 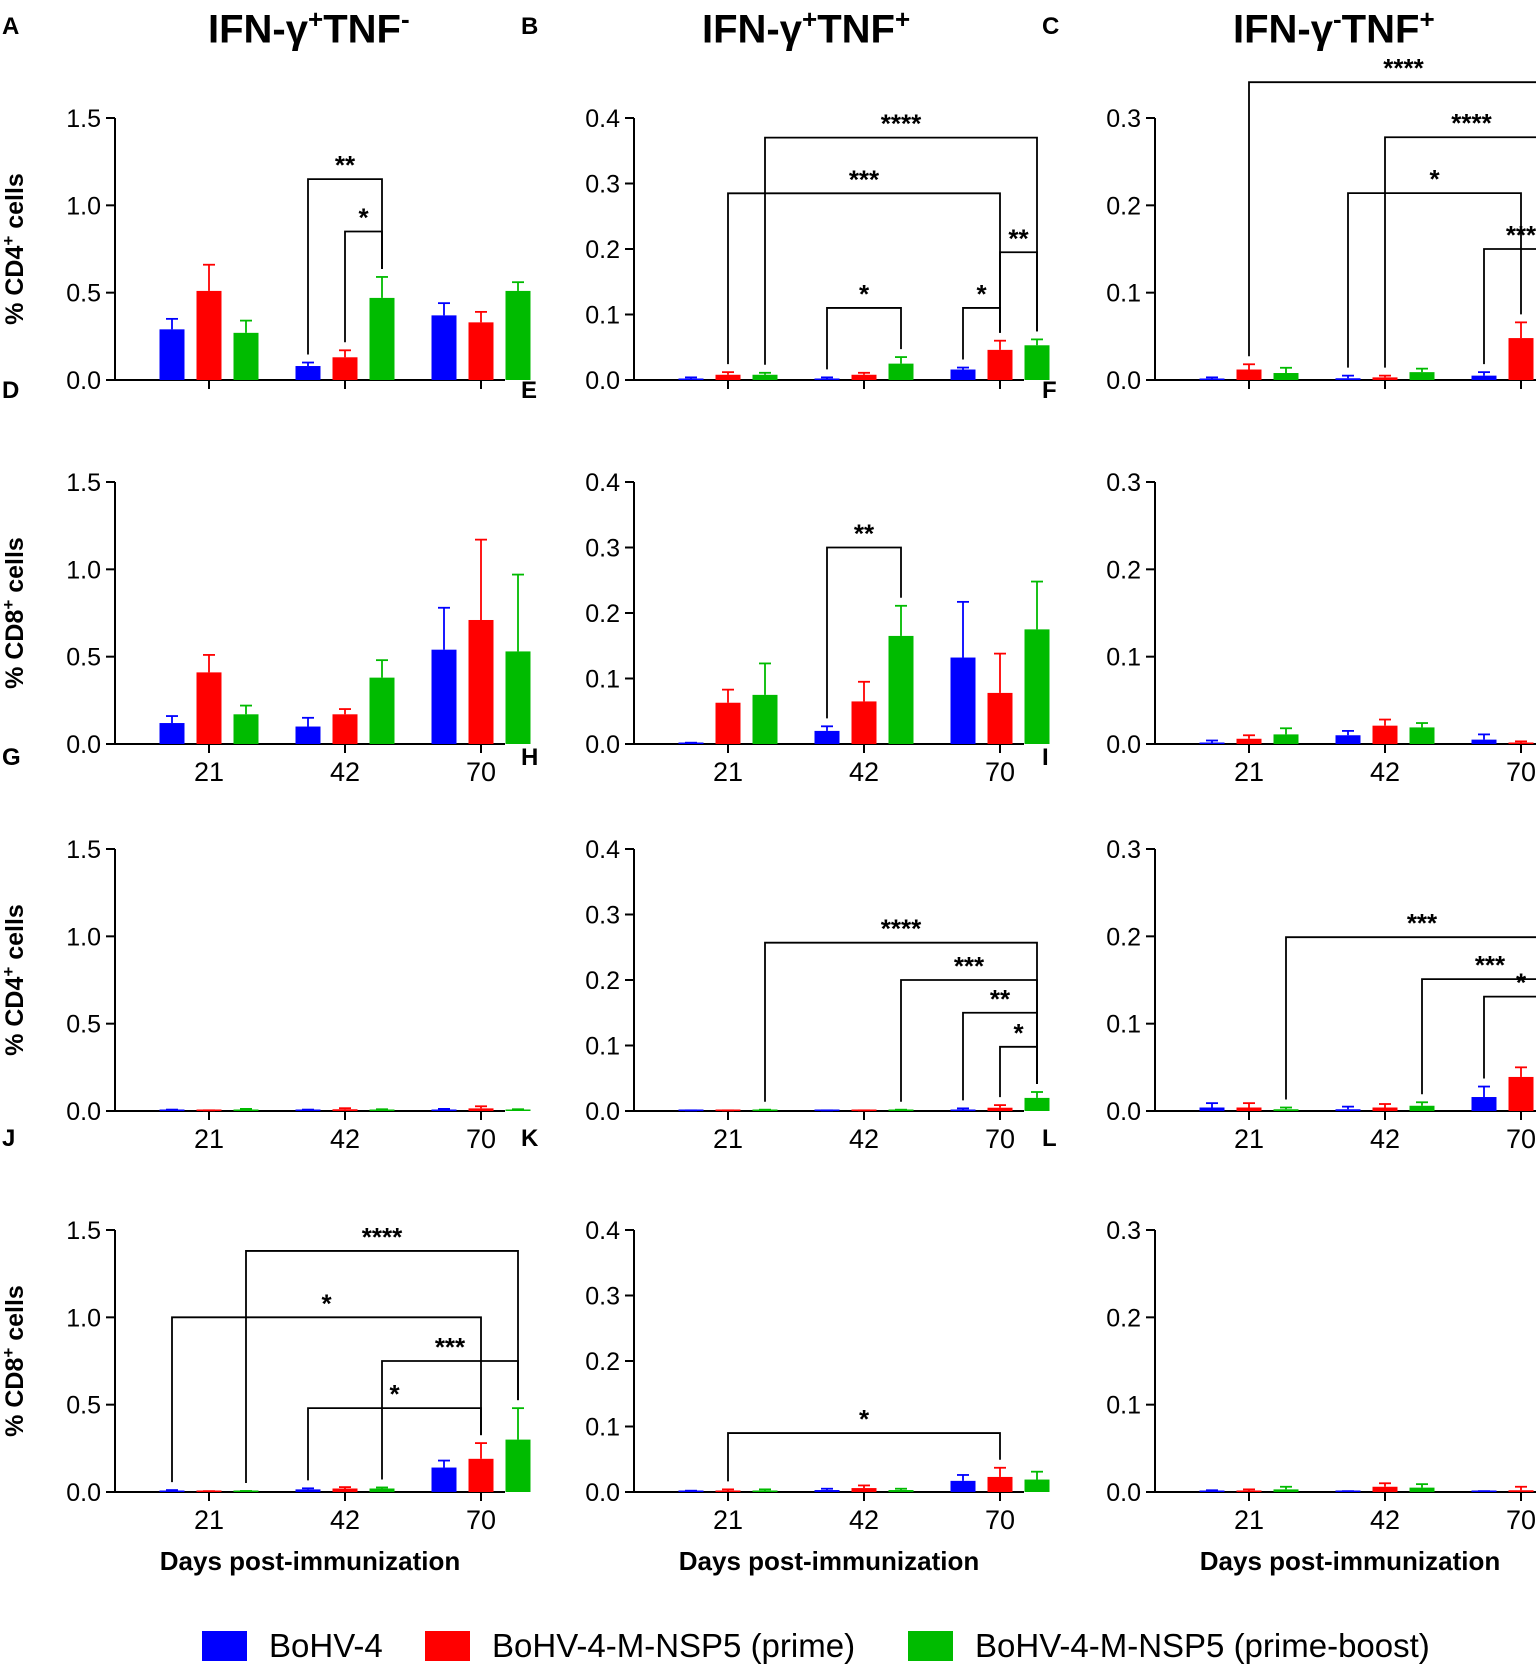 I want to click on y-tick-label: 0.4, so click(x=602, y=483).